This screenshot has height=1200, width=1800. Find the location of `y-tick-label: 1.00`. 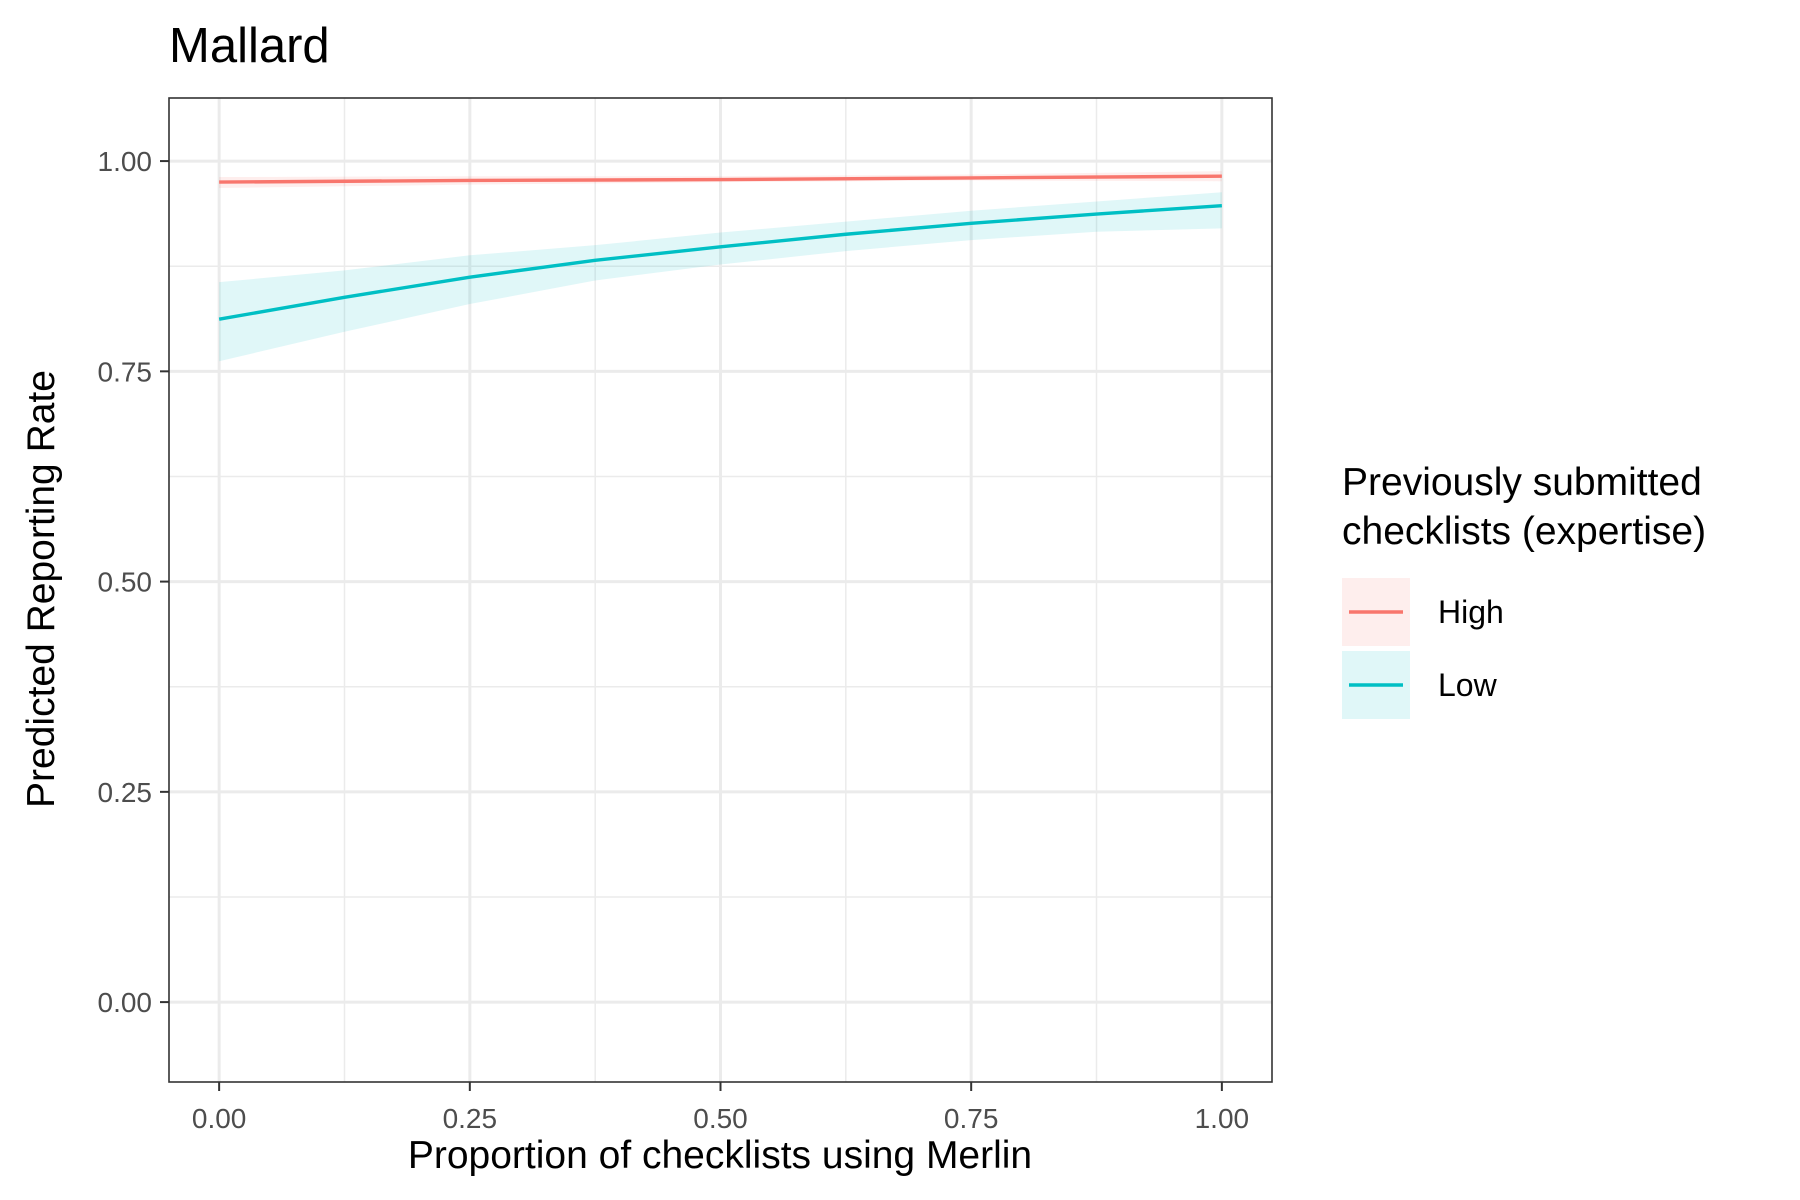

y-tick-label: 1.00 is located at coordinates (125, 161).